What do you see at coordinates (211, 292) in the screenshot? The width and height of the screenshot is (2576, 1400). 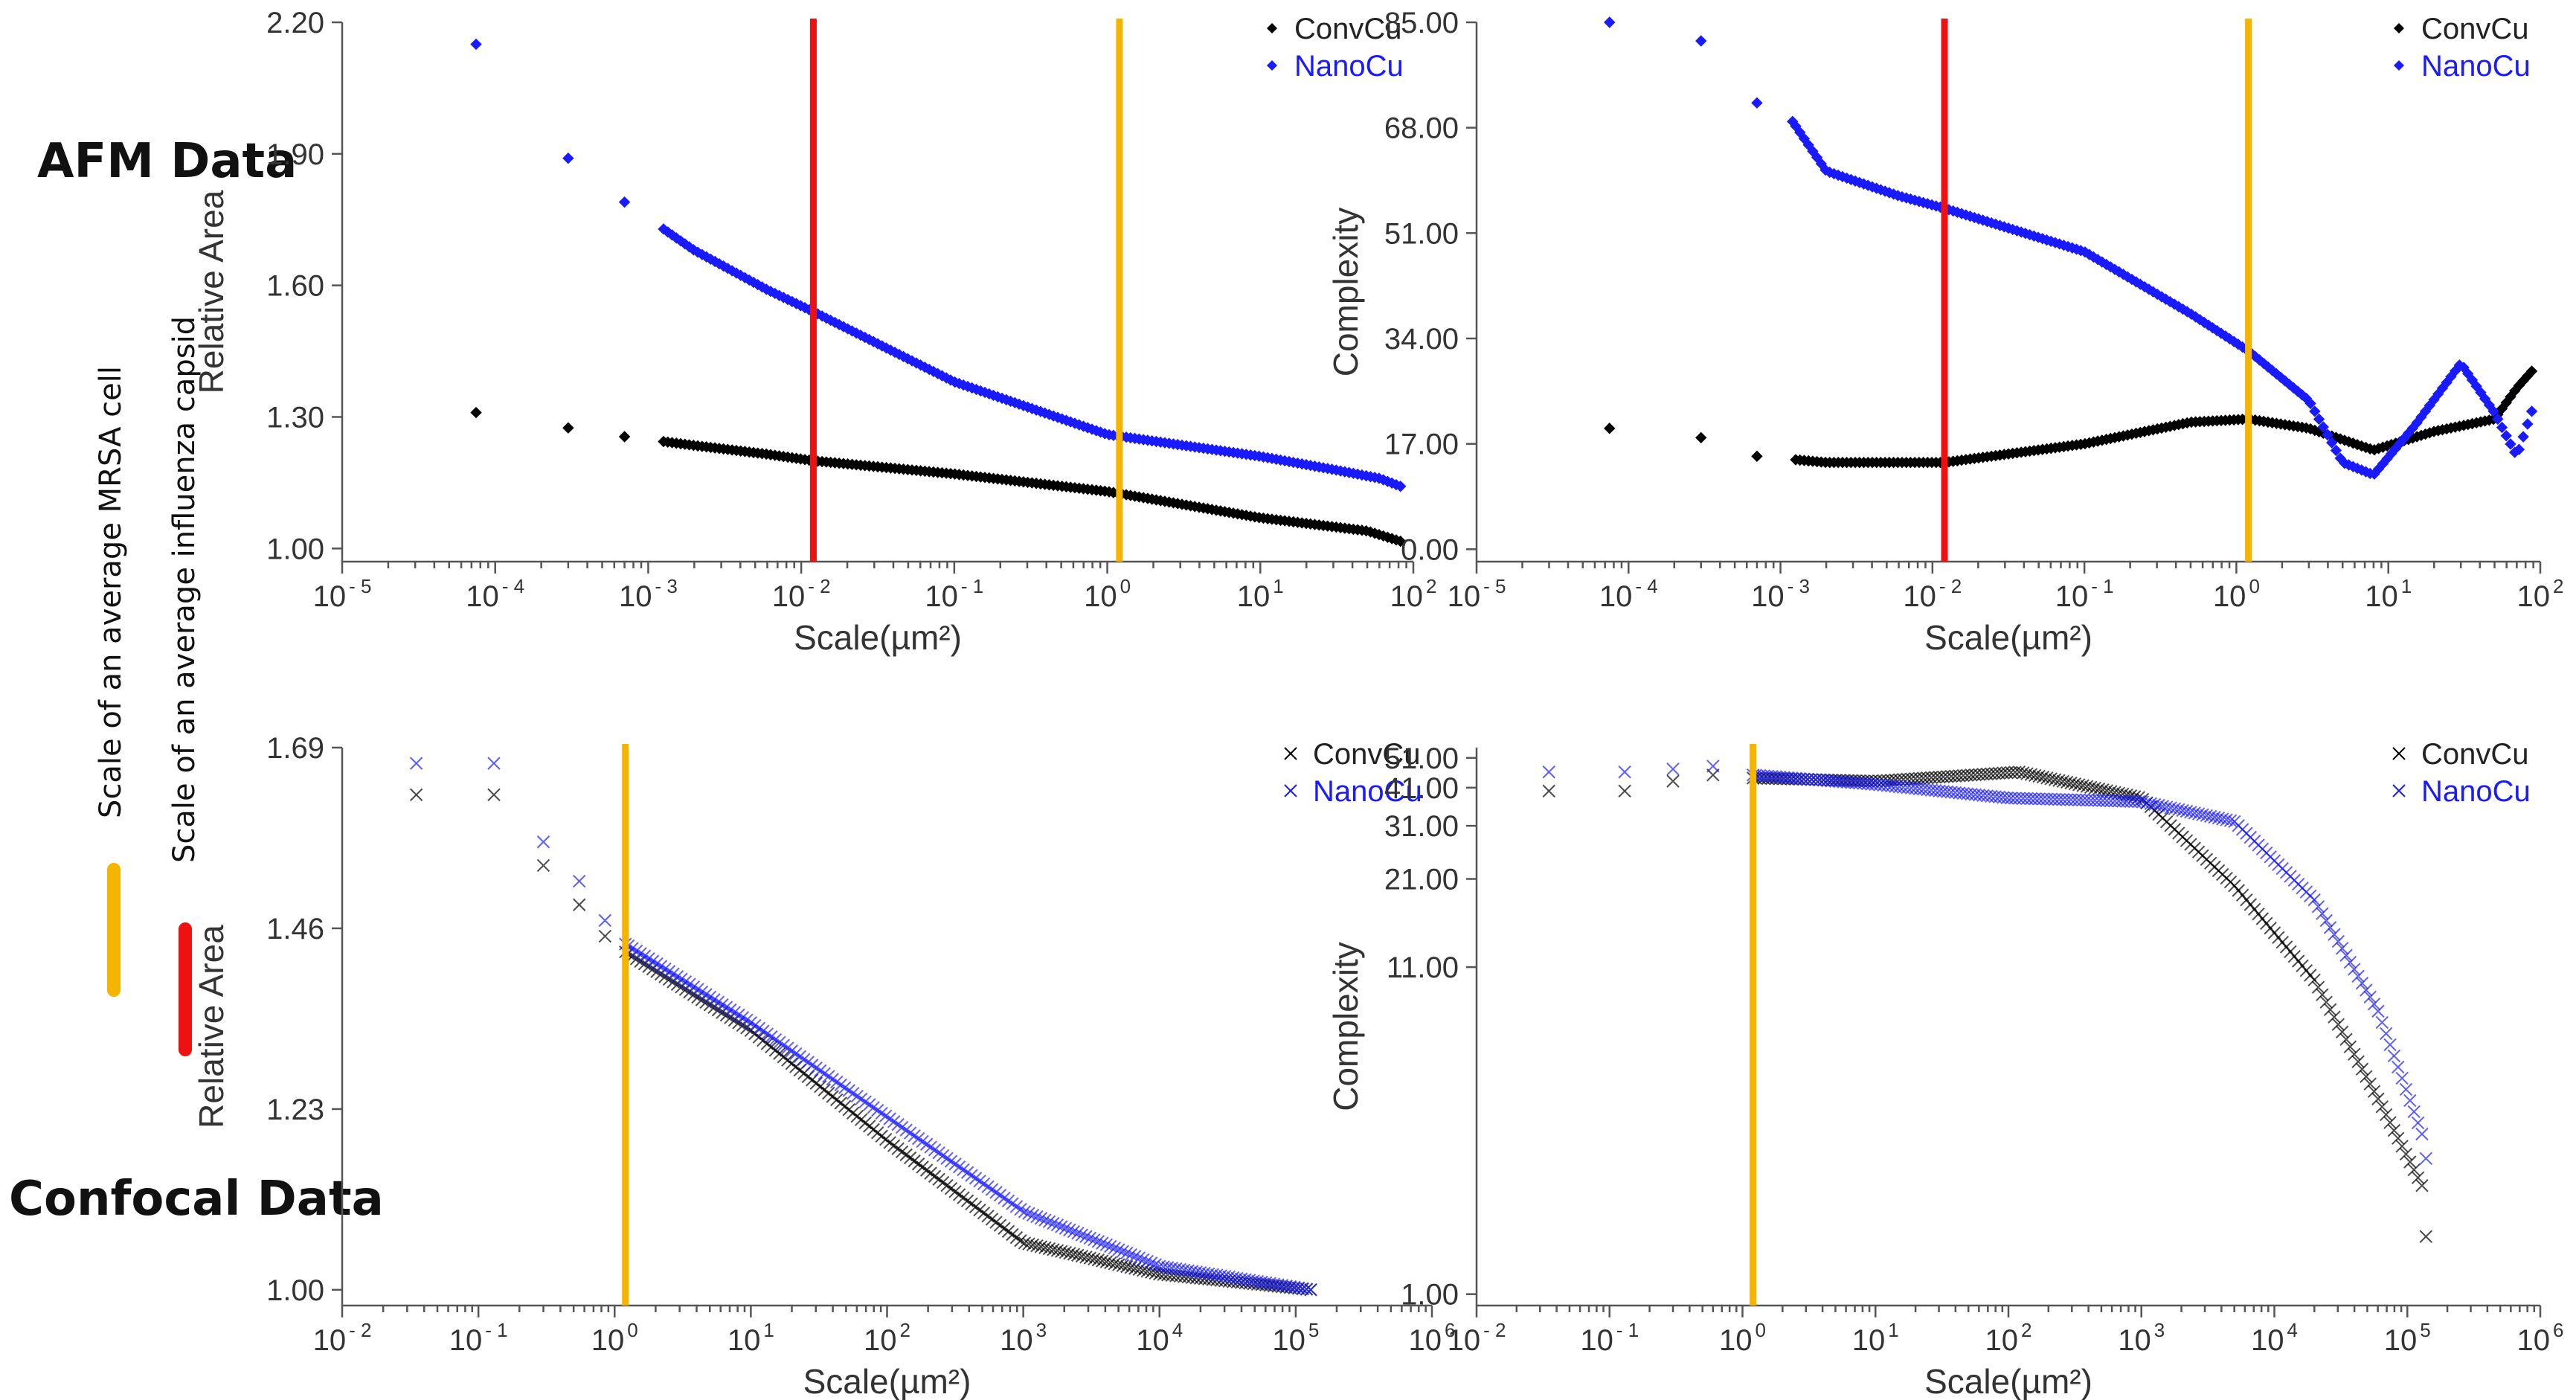 I see `y-axis-title: Relative Area` at bounding box center [211, 292].